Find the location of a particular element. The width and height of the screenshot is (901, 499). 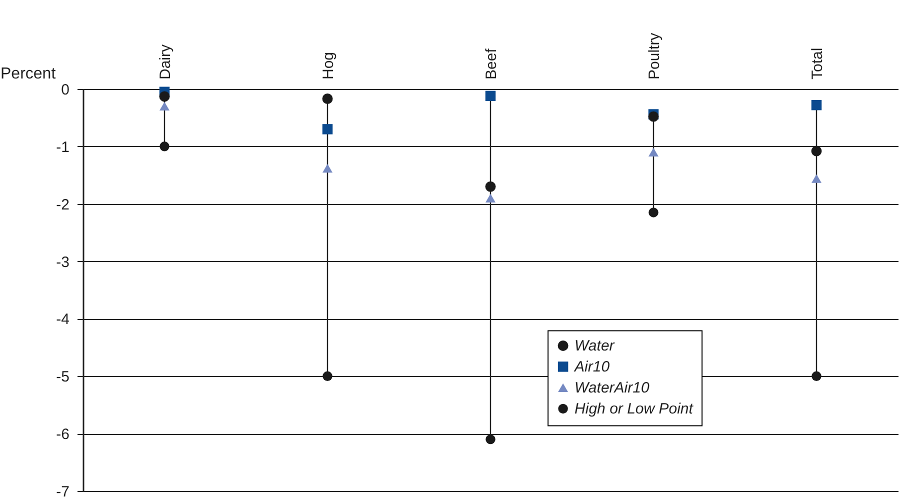

y-tick-label: -7 is located at coordinates (63, 491).